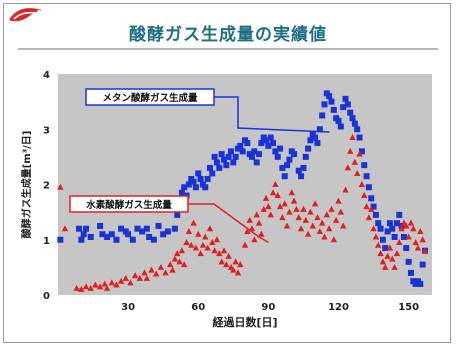  I want to click on title-divider, so click(228, 49).